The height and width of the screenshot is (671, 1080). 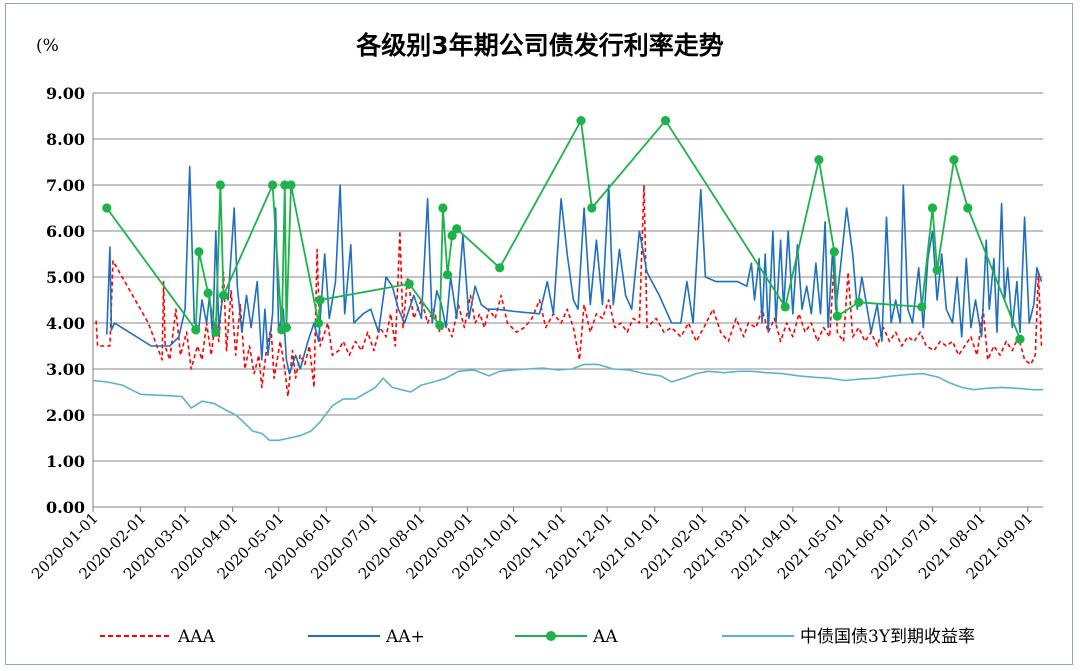 What do you see at coordinates (65, 507) in the screenshot?
I see `y-tick-label: 0.00` at bounding box center [65, 507].